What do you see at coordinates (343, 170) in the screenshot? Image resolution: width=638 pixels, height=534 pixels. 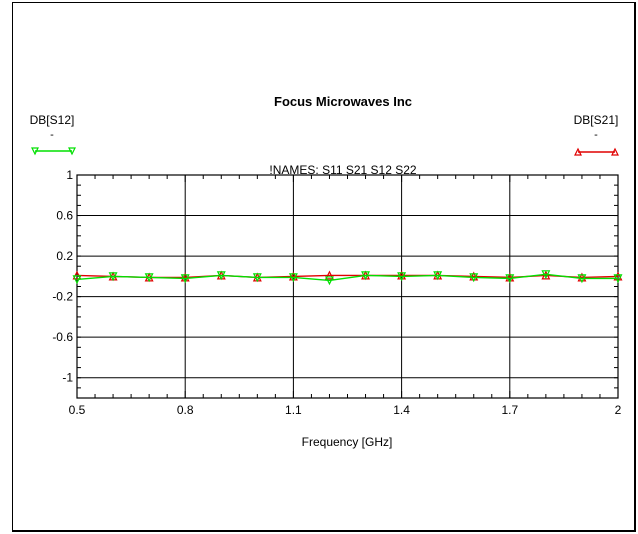 I see `chart-subtitle: !NAMES: S11 S21 S12 S22` at bounding box center [343, 170].